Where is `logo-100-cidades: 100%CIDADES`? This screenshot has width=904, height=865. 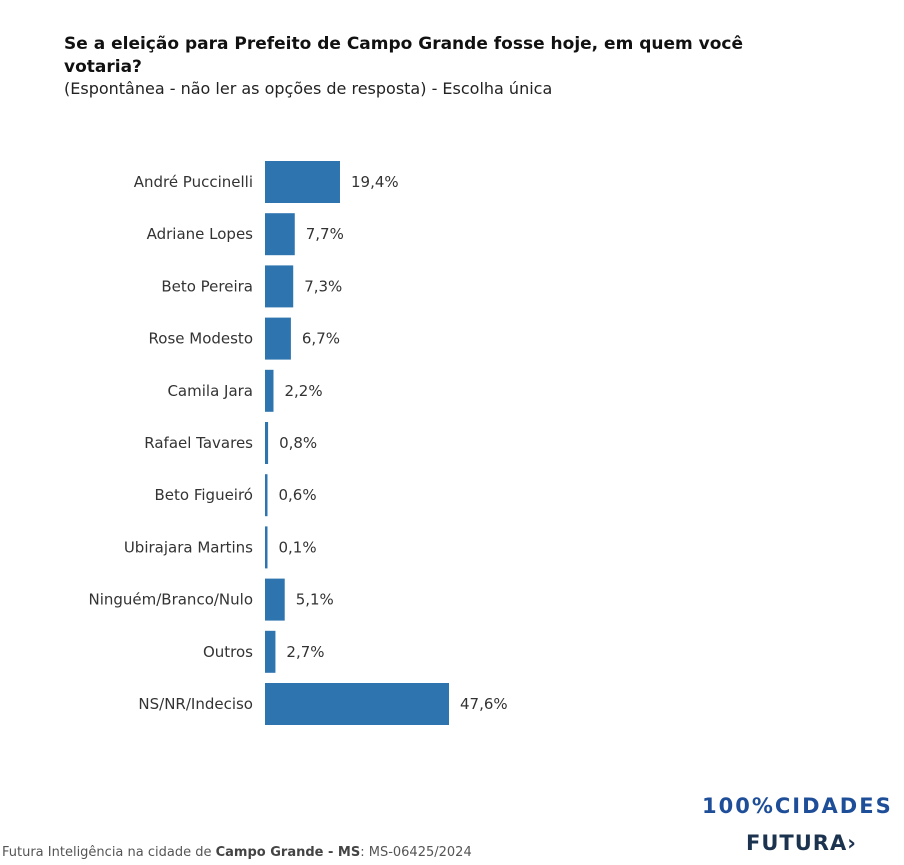
logo-100-cidades: 100%CIDADES is located at coordinates (797, 806).